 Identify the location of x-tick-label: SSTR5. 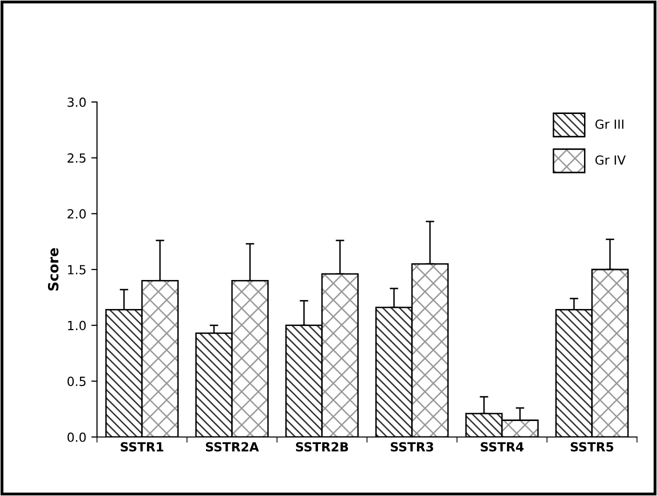
(592, 447).